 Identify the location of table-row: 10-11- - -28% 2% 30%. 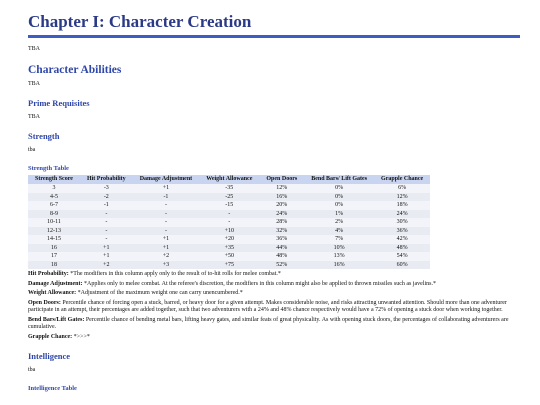
(229, 222).